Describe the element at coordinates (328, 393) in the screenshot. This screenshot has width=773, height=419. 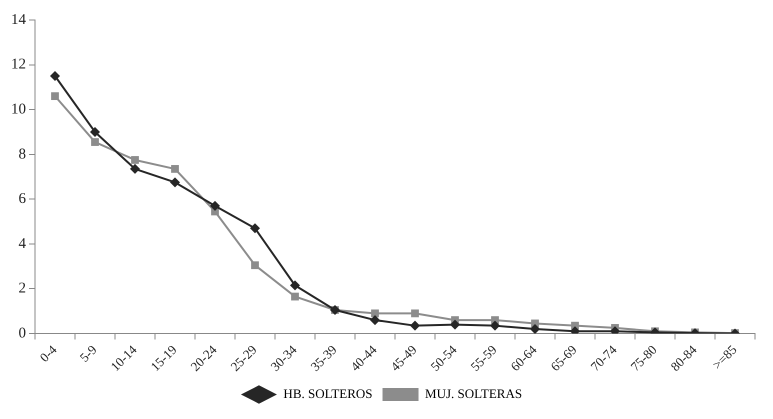
I see `legend-label: HB. SOLTEROS` at that location.